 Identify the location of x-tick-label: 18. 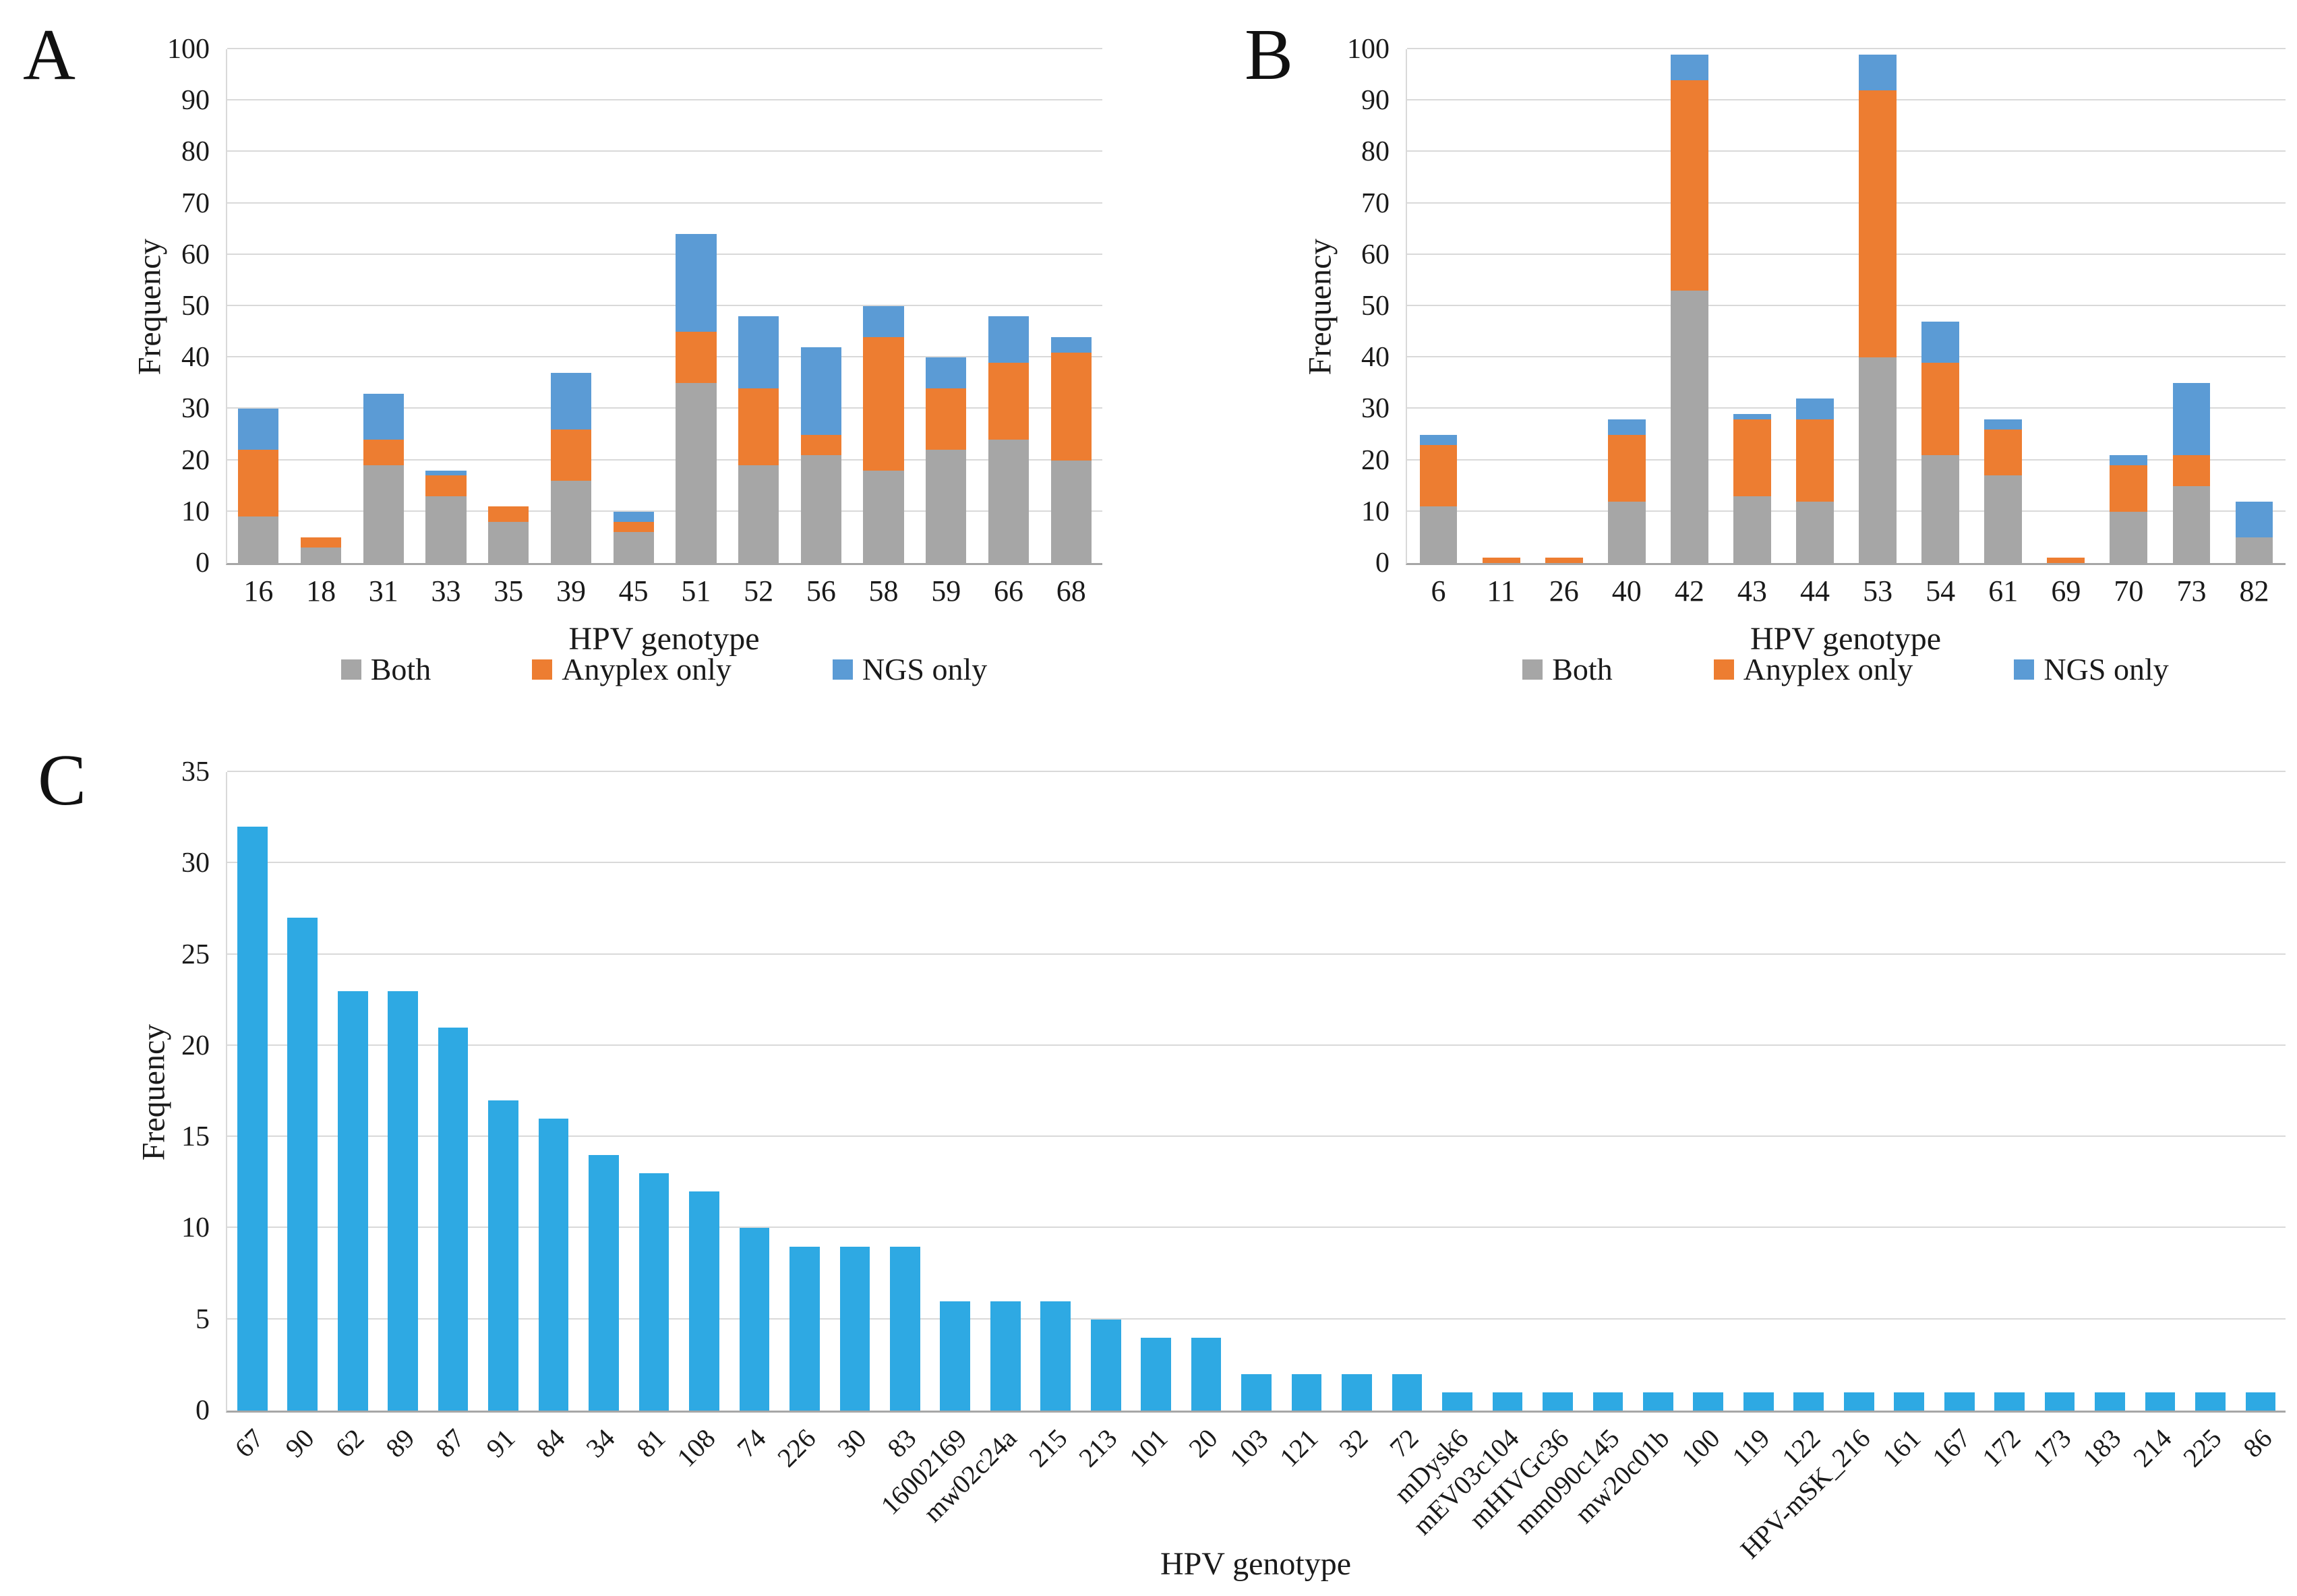
(321, 591).